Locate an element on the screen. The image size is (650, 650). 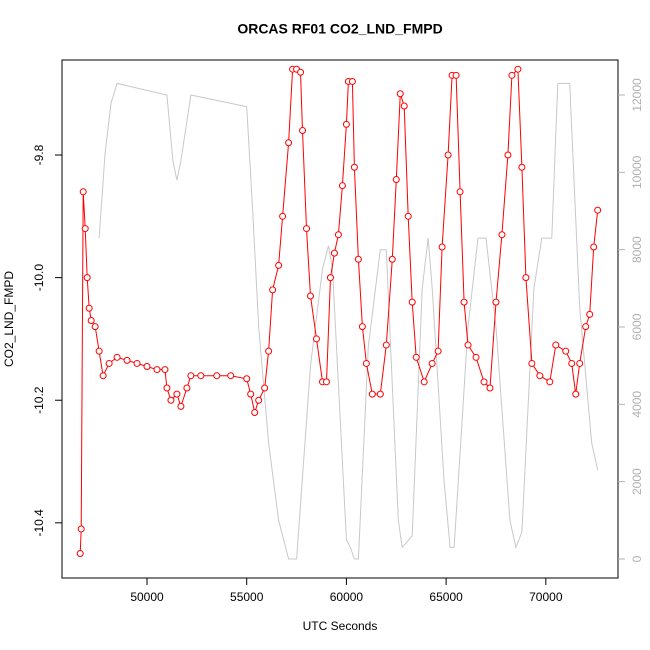
x-tick-label: 55000 is located at coordinates (247, 597).